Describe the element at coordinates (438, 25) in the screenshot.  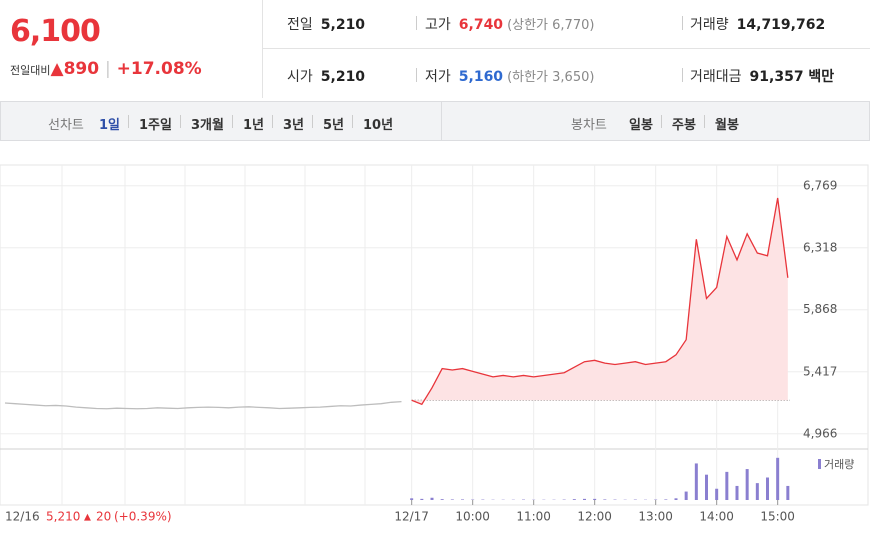
I see `info-label: 고가` at that location.